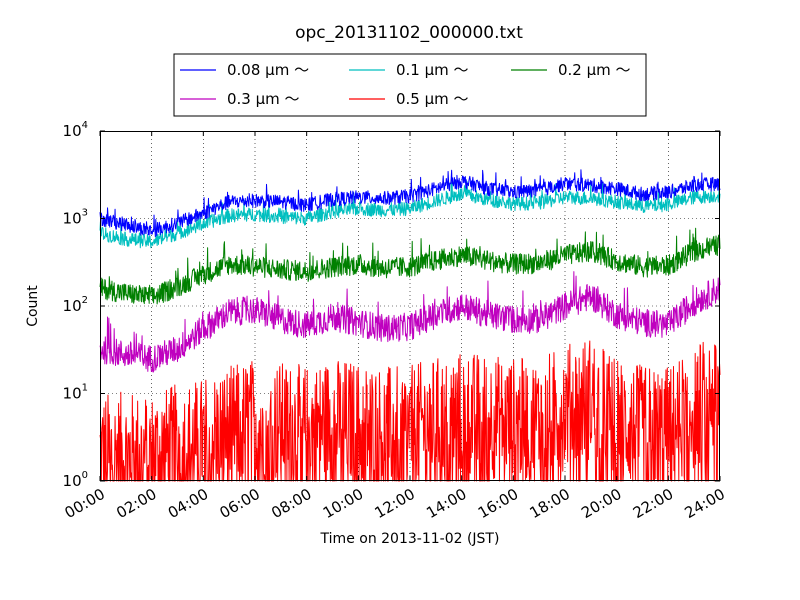  I want to click on legend-label-4: 0.5 μm ～, so click(432, 99).